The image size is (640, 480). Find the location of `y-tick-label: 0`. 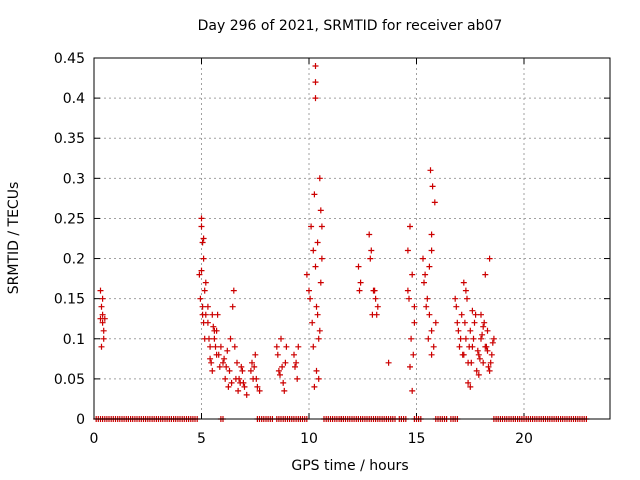

y-tick-label: 0 is located at coordinates (80, 420).